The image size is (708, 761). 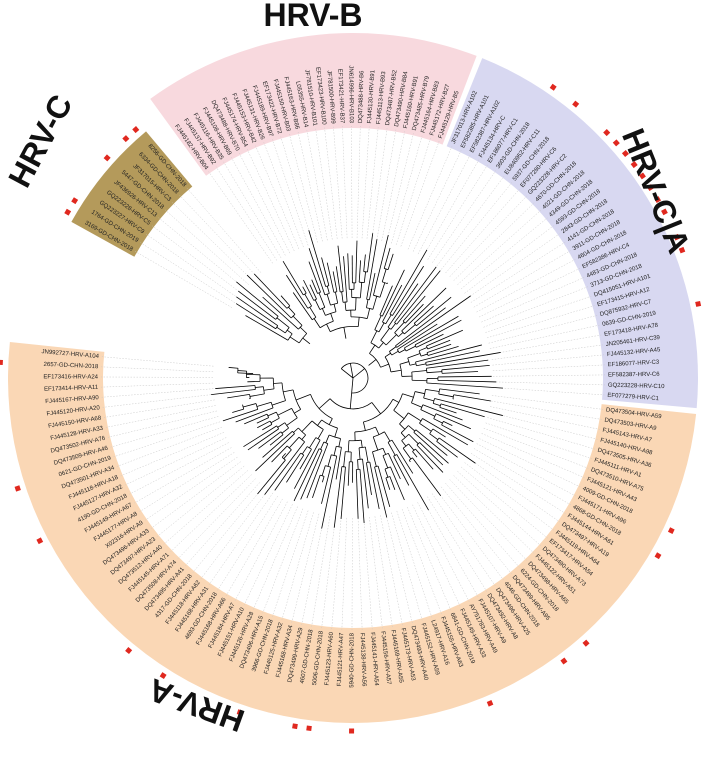 I want to click on leaf-label: 5940-GD-CHN-2018, so click(x=352, y=659).